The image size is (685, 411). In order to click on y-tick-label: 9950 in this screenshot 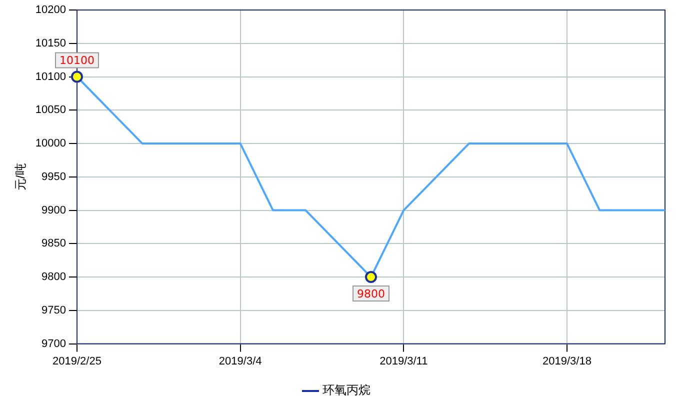, I will do `click(54, 176)`.